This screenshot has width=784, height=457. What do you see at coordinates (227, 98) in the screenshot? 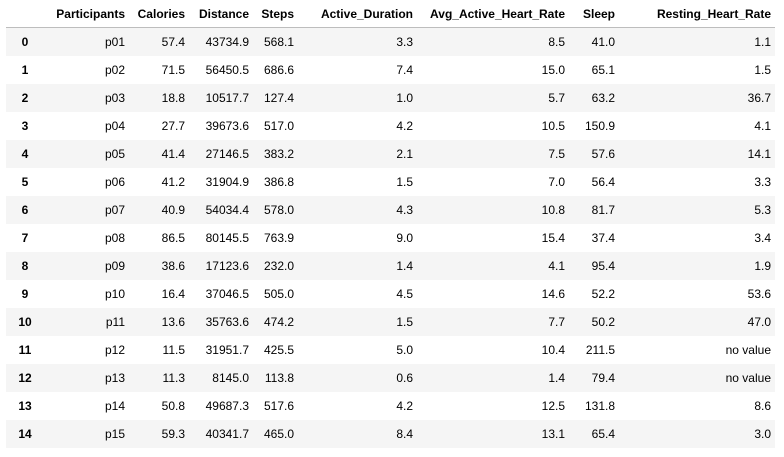
I see `distance-cell: 10517.7` at bounding box center [227, 98].